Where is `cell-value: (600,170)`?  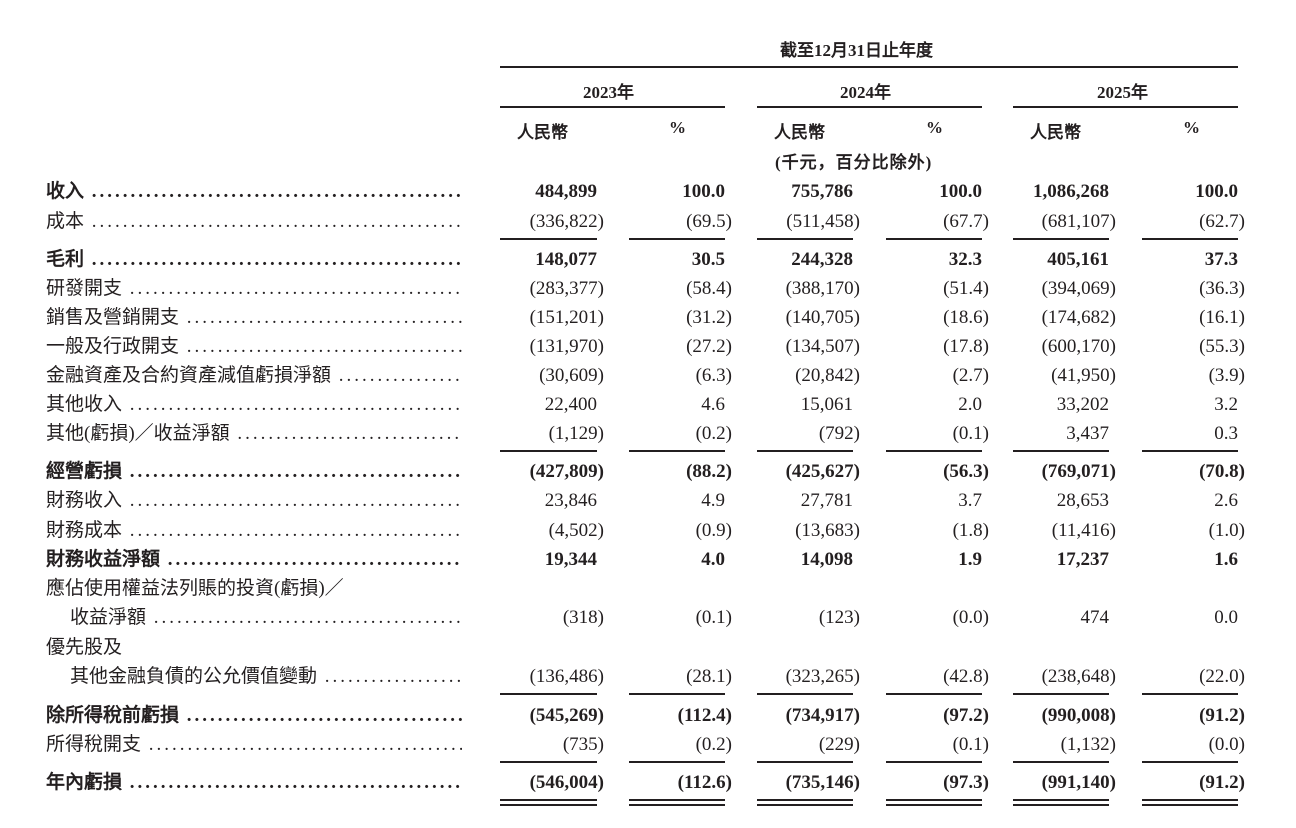
cell-value: (600,170) is located at coordinates (1078, 346).